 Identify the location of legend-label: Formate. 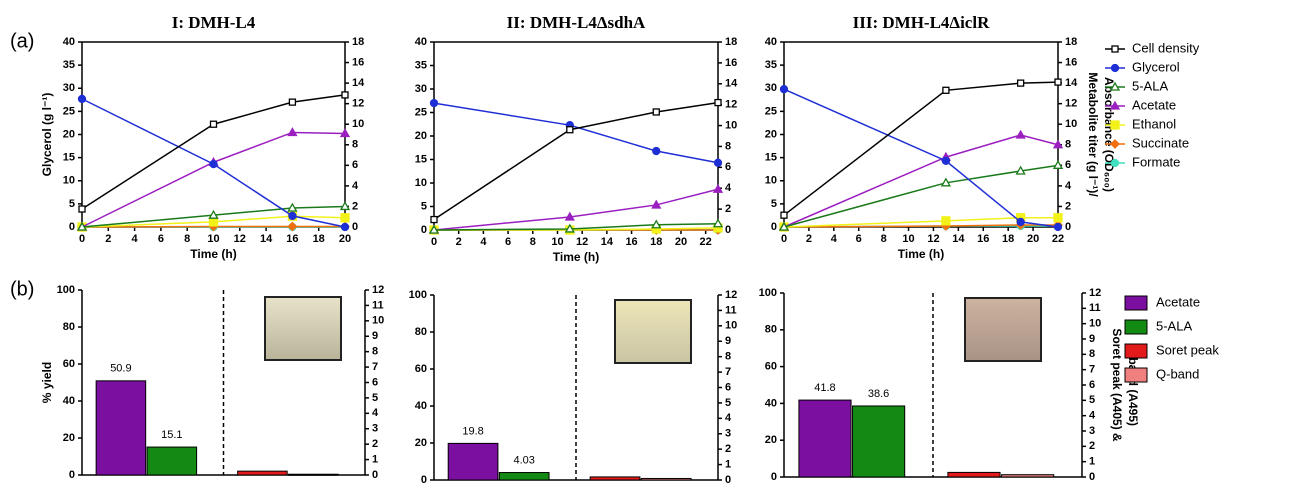
(1156, 161).